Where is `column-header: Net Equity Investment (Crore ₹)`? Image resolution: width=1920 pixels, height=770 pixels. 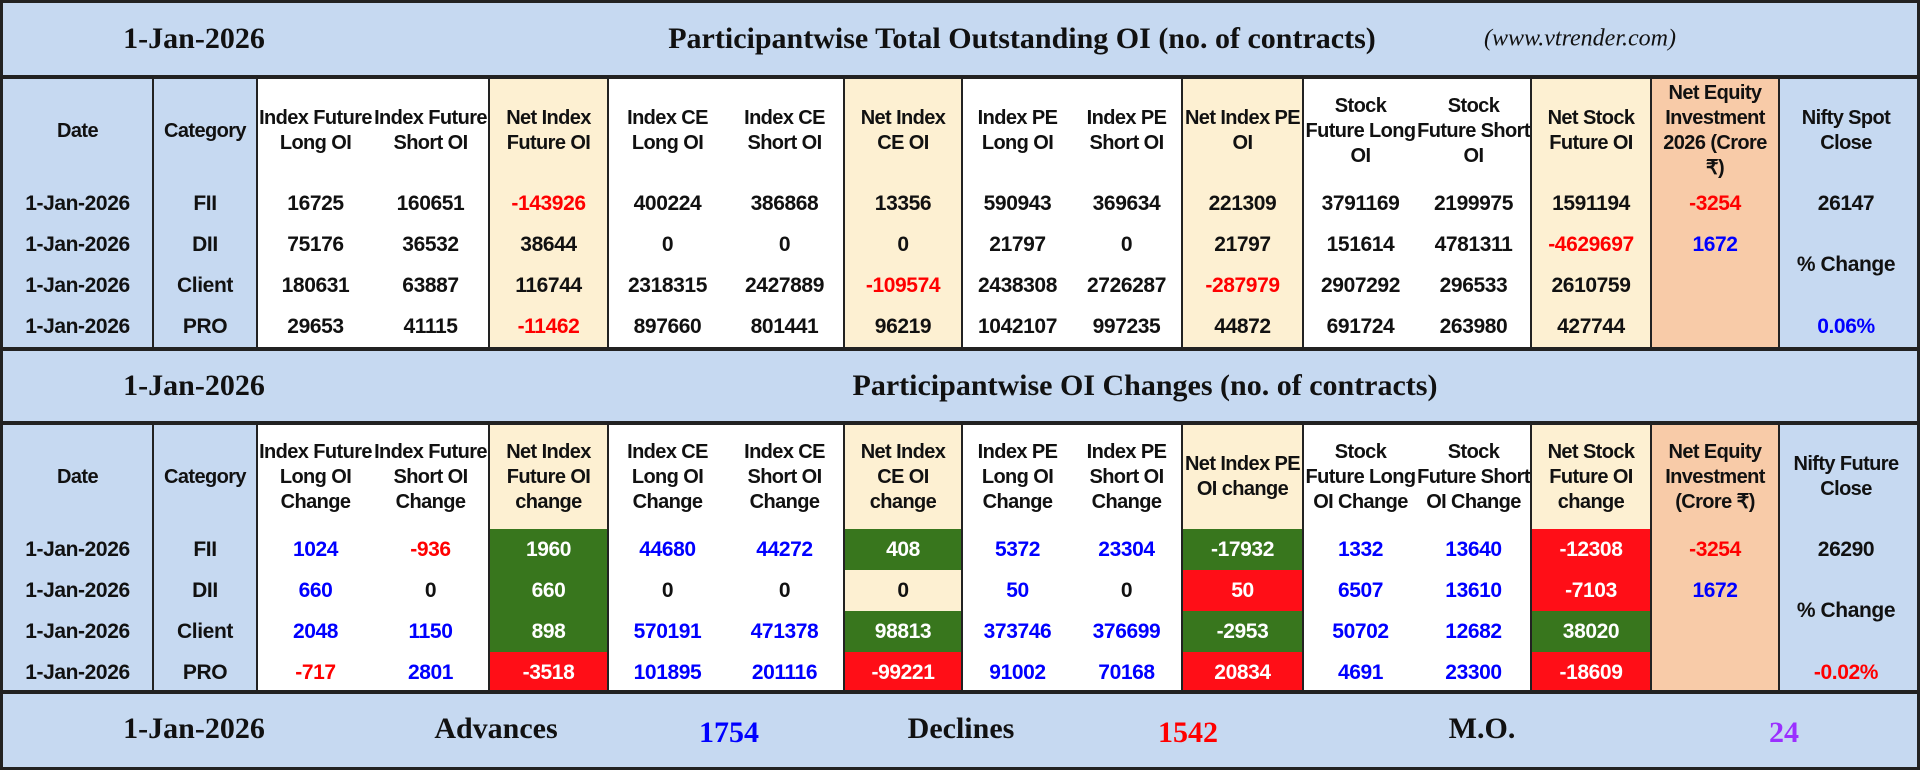
column-header: Net Equity Investment (Crore ₹) is located at coordinates (1714, 477).